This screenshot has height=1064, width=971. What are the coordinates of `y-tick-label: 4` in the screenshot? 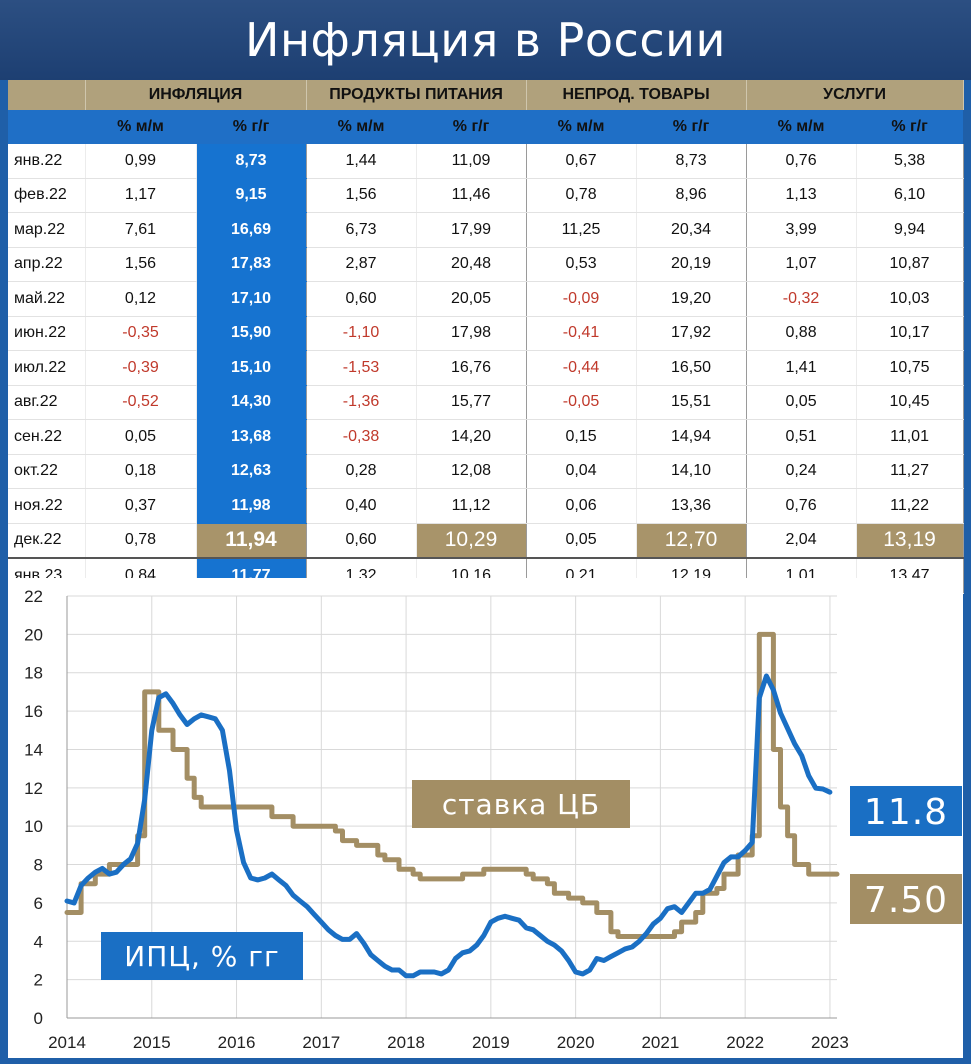 It's located at (38, 941).